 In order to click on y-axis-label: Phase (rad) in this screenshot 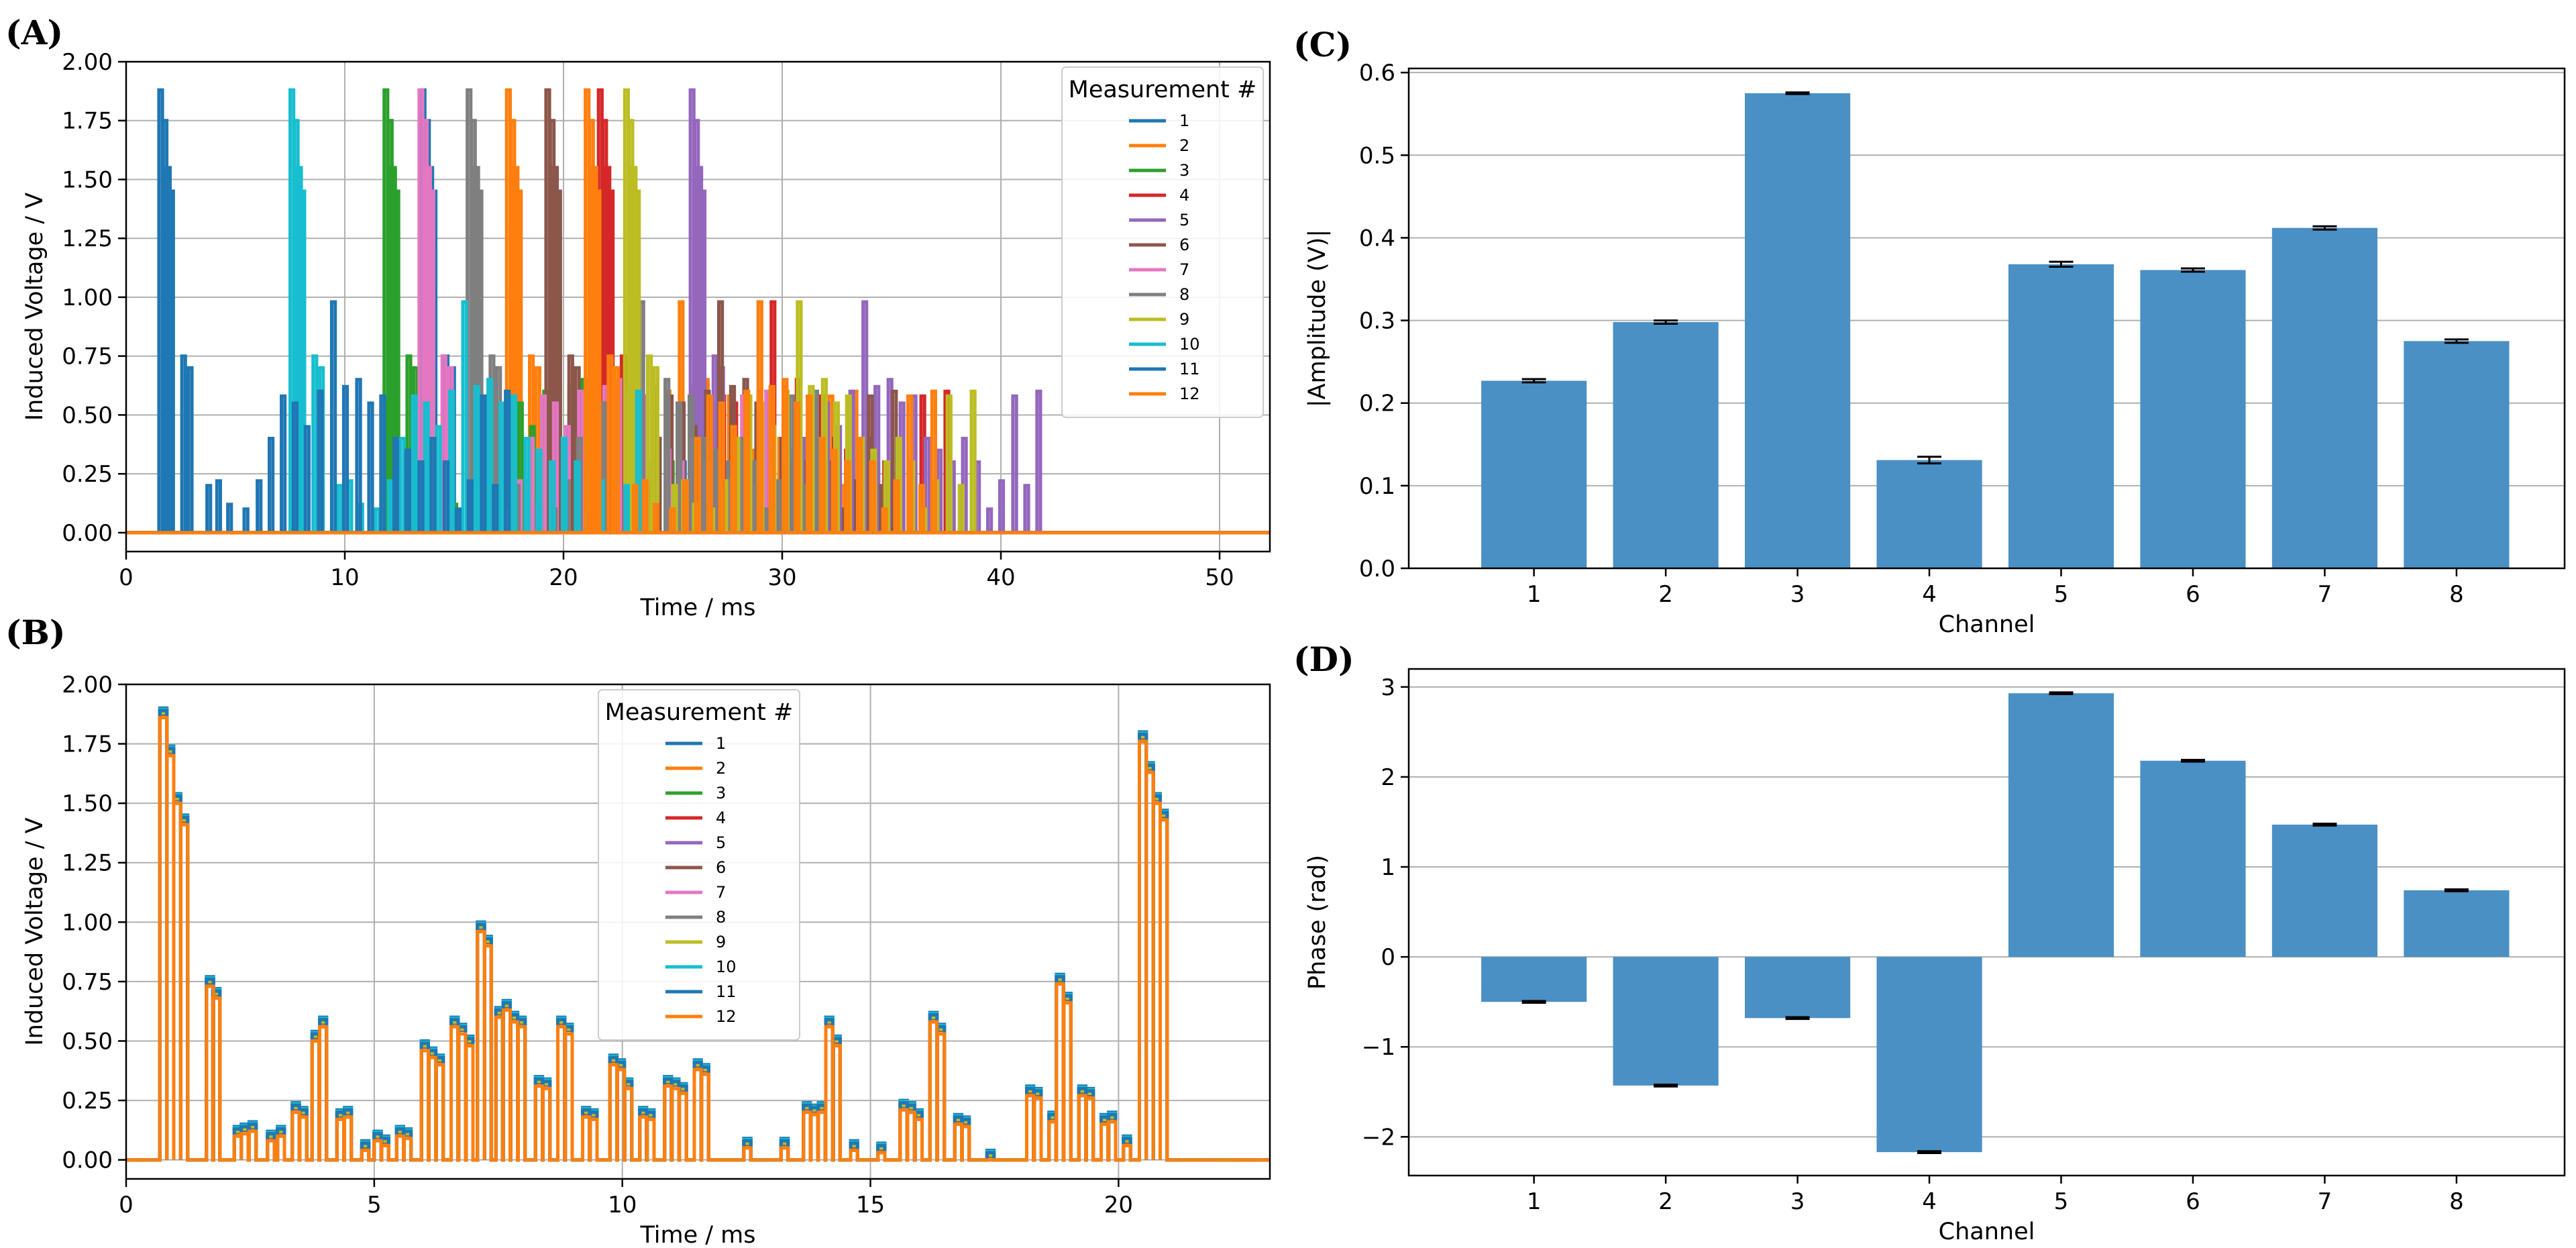, I will do `click(1317, 922)`.